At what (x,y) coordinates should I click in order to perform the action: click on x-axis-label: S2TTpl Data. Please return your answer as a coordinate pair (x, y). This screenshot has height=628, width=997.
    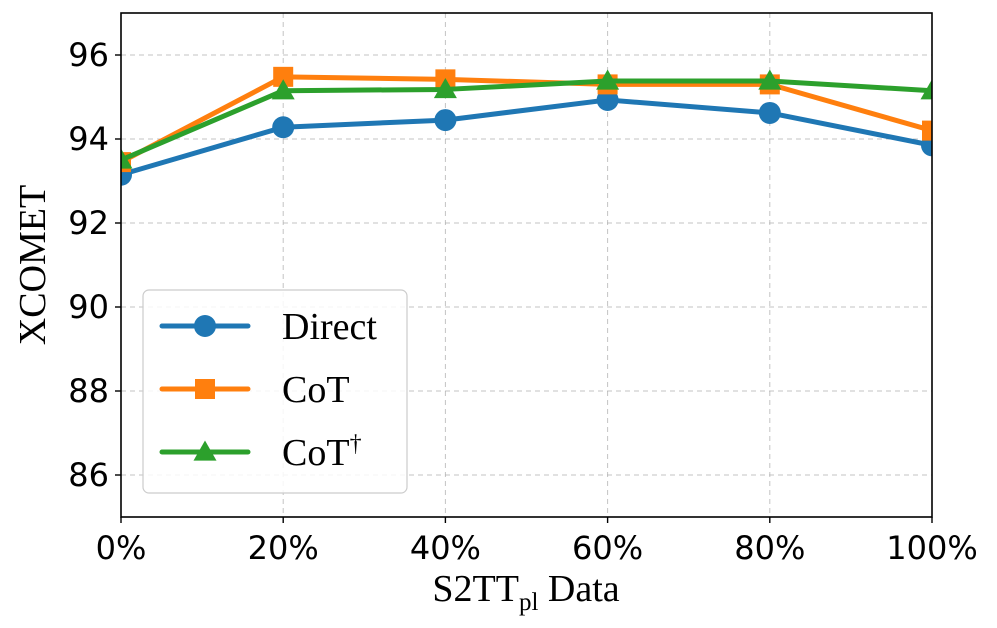
    Looking at the image, I should click on (525, 592).